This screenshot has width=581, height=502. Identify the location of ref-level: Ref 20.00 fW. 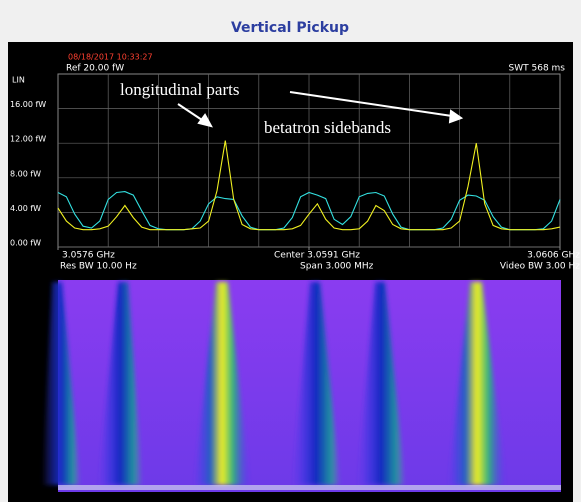
(95, 69).